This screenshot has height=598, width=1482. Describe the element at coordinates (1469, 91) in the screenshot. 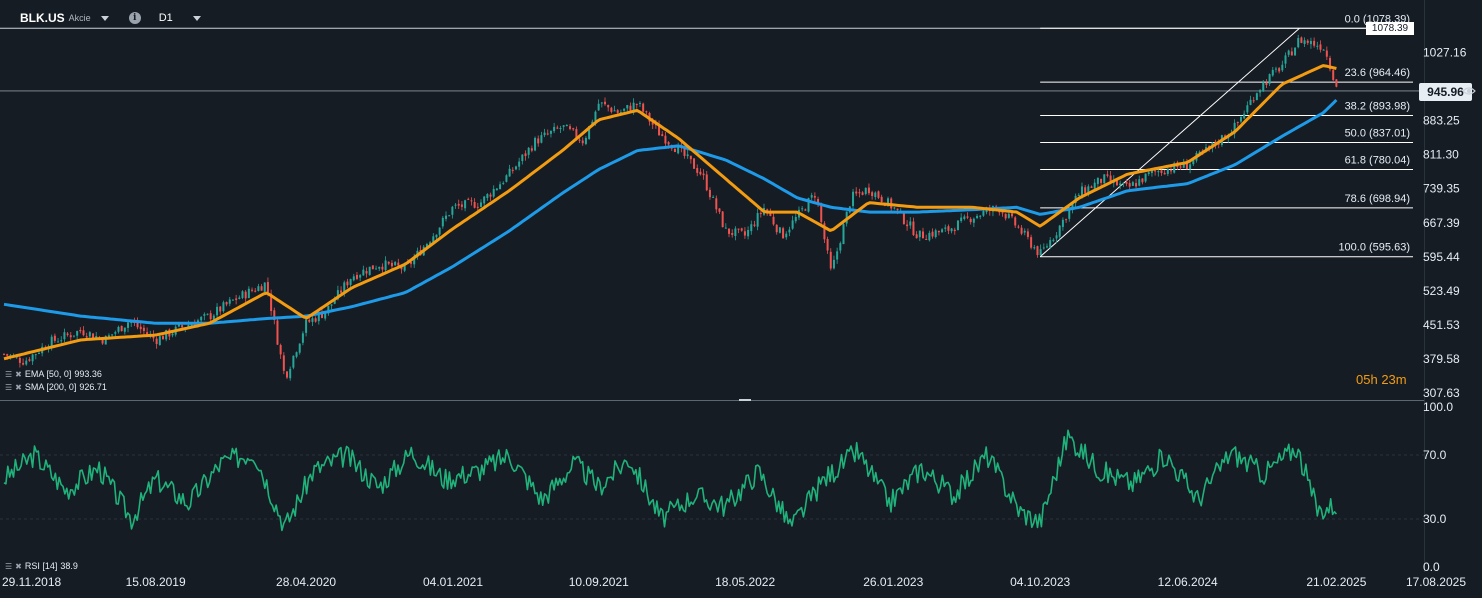

I see `eye-icon` at that location.